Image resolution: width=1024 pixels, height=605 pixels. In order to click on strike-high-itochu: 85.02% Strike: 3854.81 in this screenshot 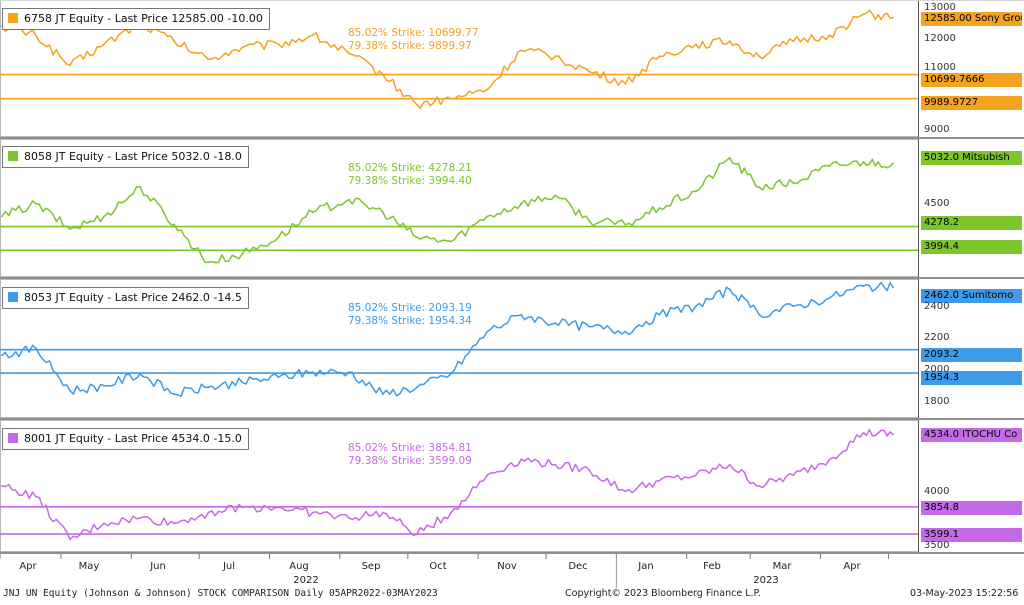, I will do `click(410, 448)`.